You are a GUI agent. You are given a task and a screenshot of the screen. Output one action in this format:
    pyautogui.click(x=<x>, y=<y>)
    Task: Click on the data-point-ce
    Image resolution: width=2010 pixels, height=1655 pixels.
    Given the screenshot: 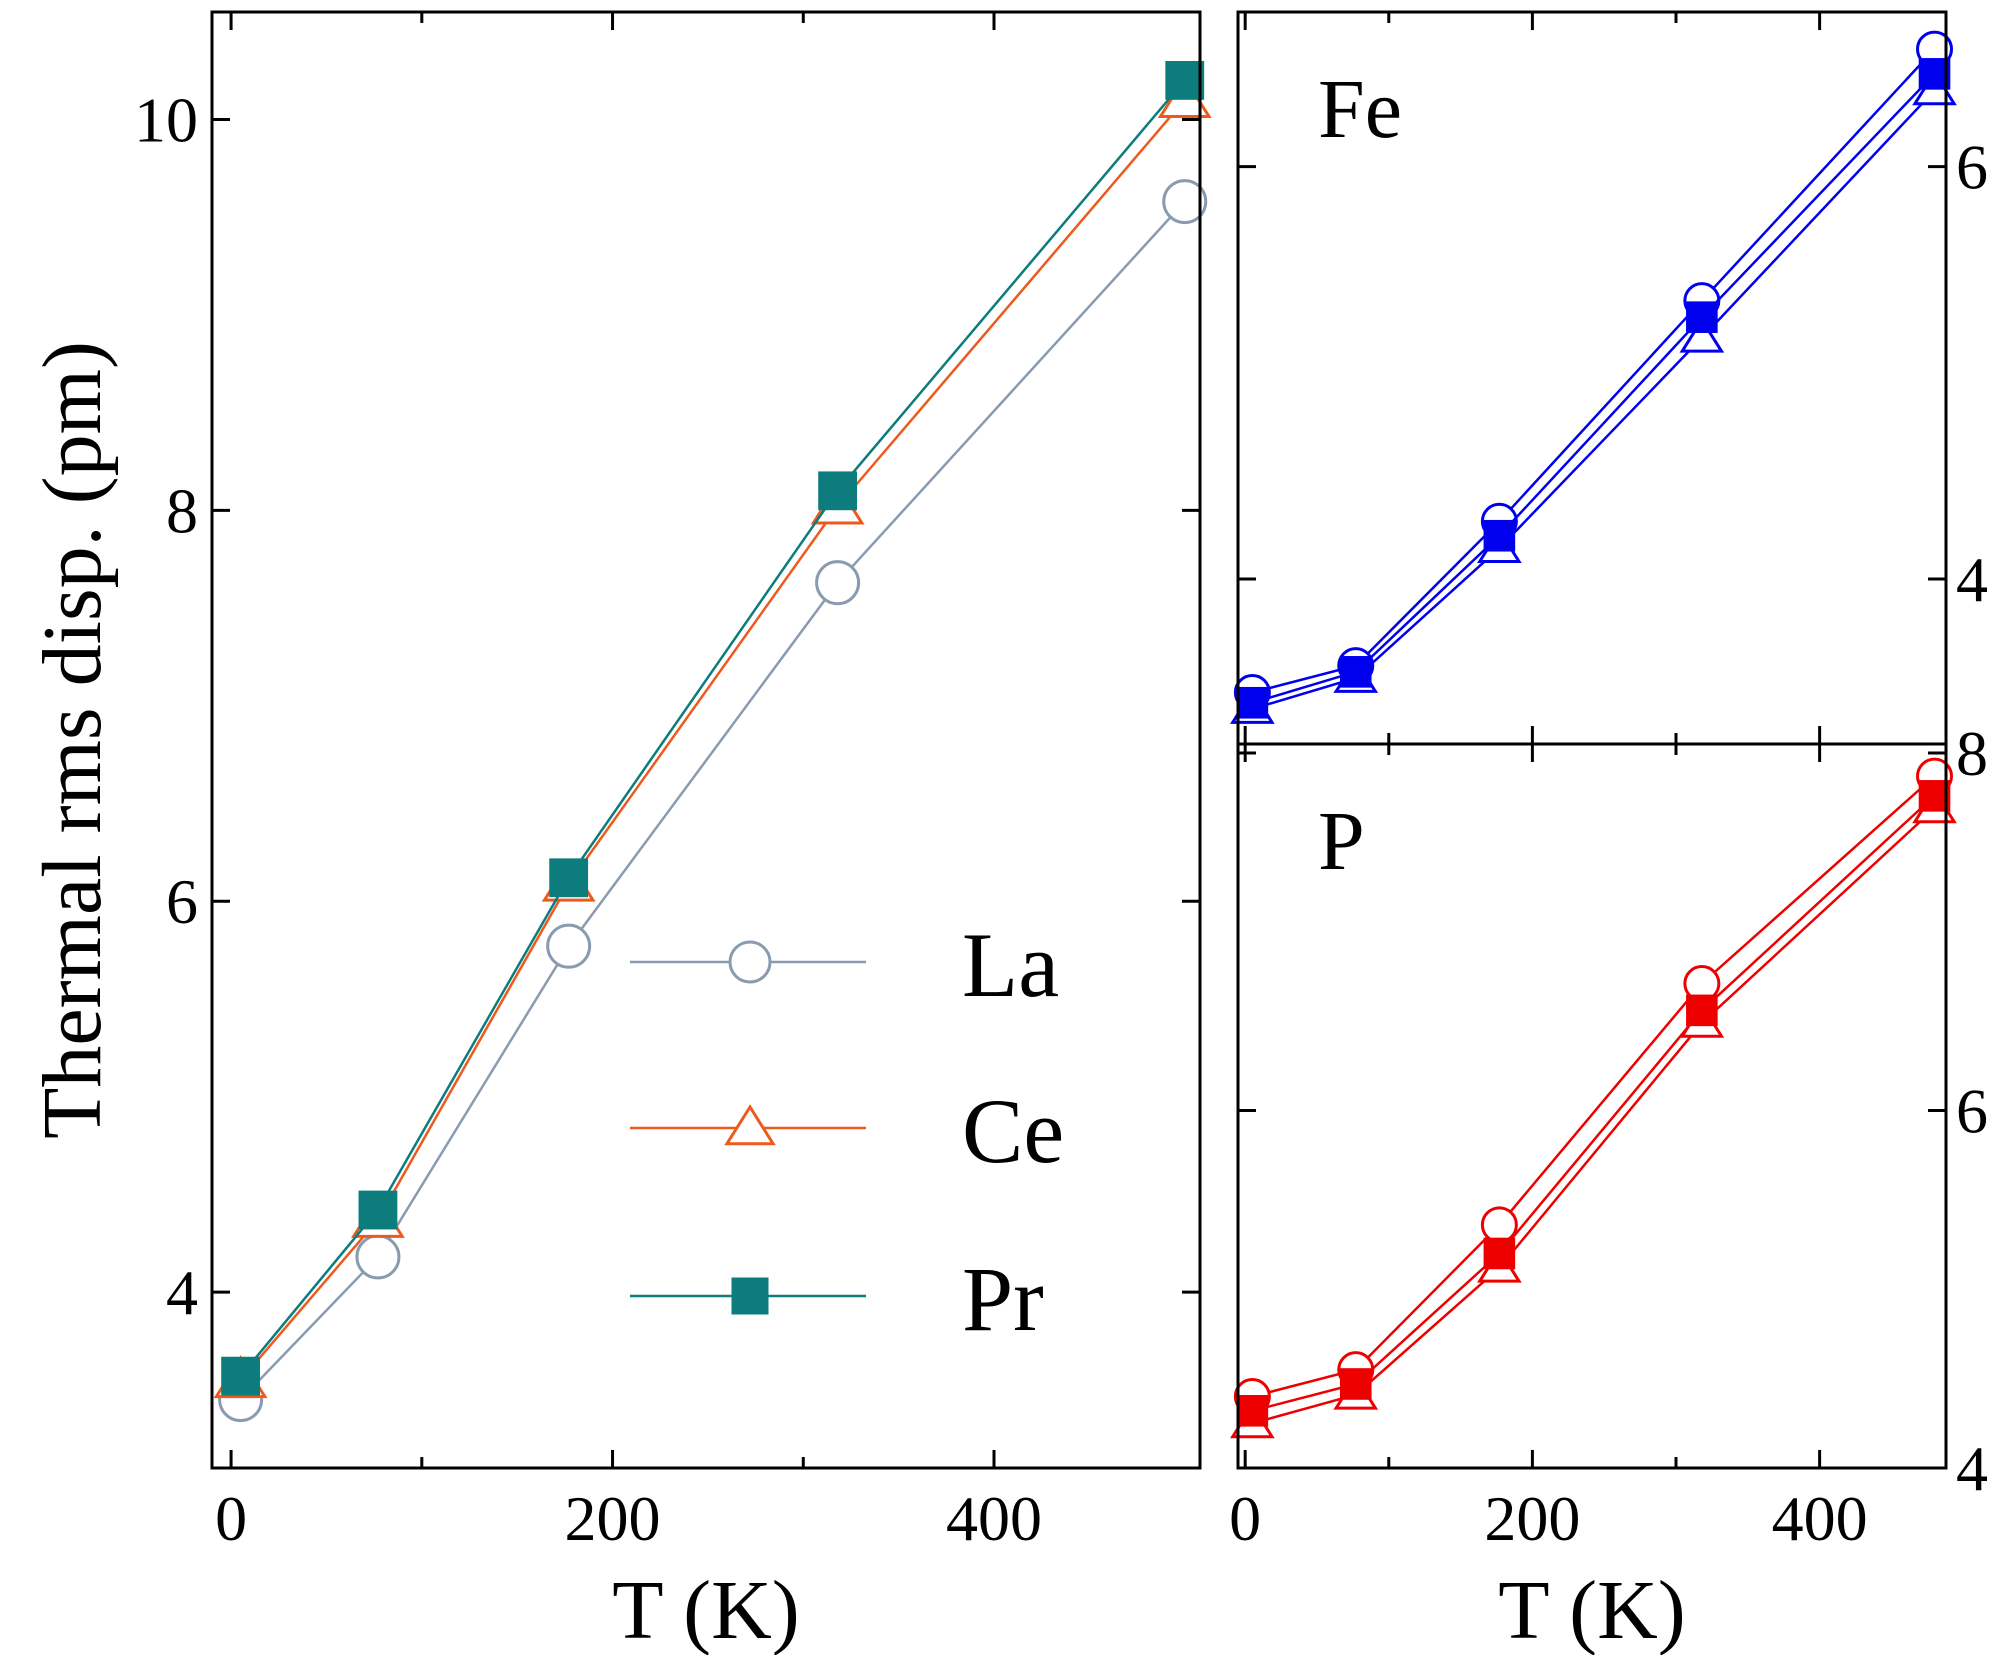 What is the action you would take?
    pyautogui.click(x=1702, y=335)
    